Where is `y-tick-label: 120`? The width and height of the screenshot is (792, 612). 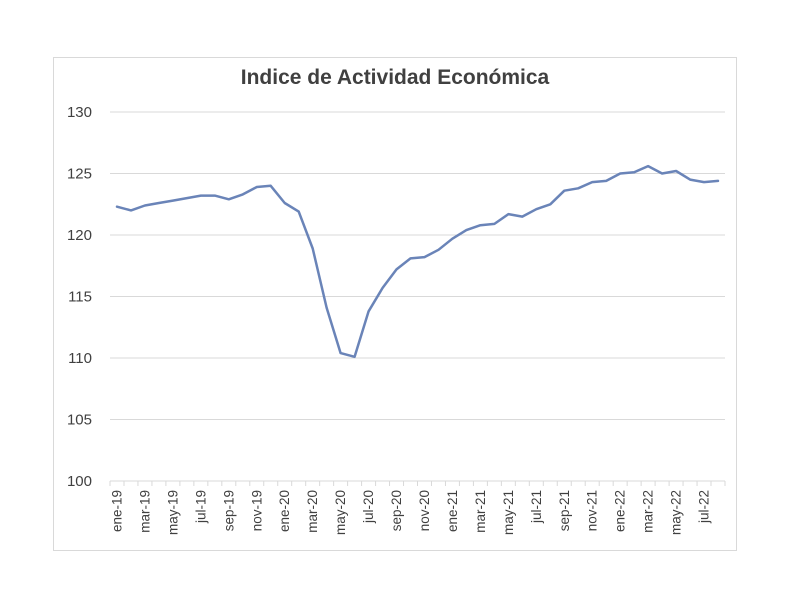
y-tick-label: 120 is located at coordinates (79, 235).